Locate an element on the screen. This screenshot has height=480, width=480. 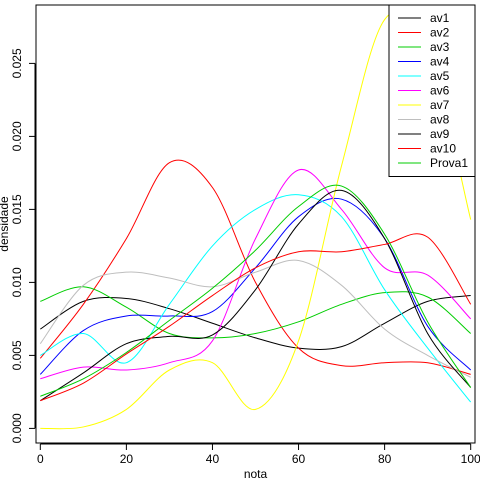
legend-label-av9: av9 is located at coordinates (440, 134).